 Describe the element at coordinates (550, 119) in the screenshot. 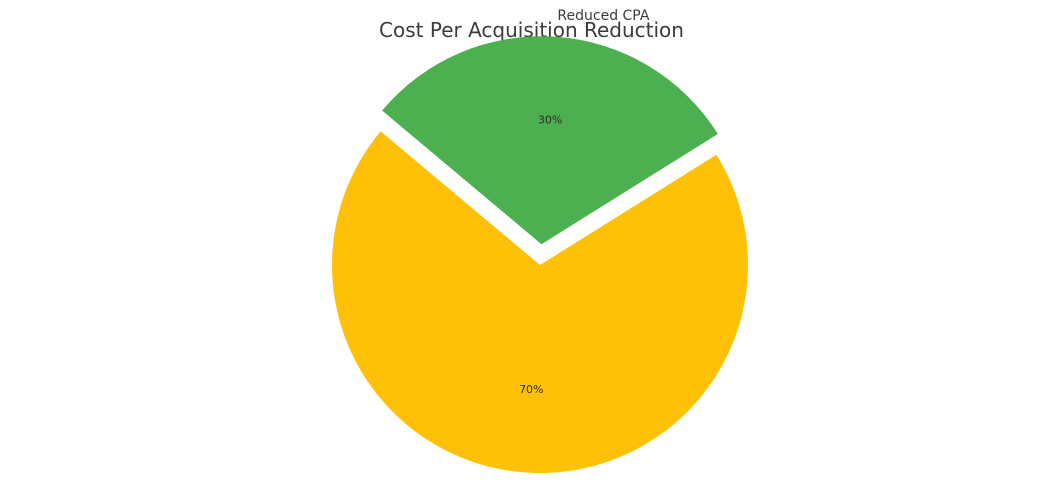

I see `pct-label: 30%` at that location.